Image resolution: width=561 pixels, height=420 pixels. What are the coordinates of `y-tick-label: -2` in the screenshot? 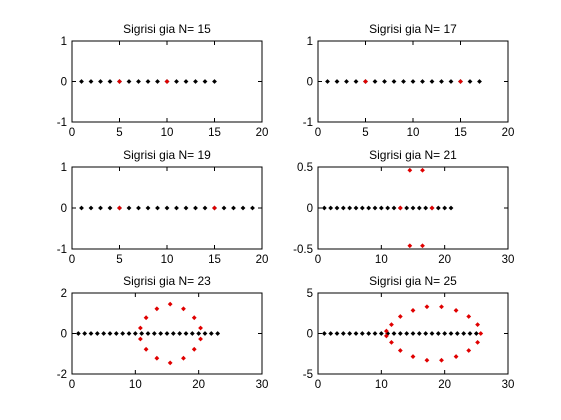 It's located at (62, 375).